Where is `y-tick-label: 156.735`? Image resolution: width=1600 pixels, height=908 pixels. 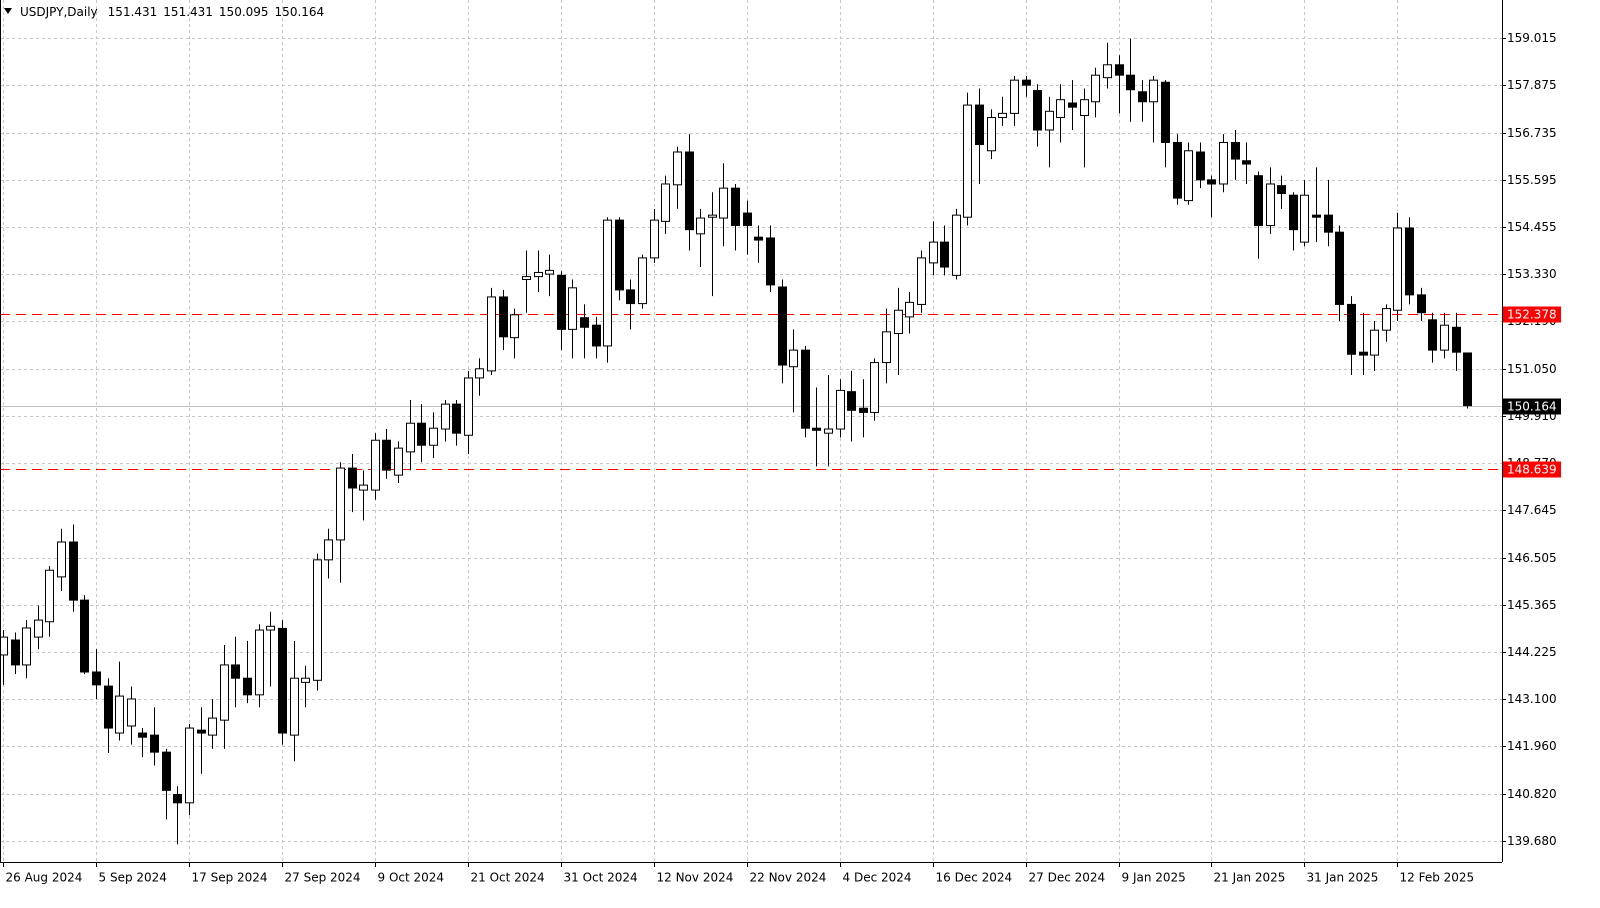
y-tick-label: 156.735 is located at coordinates (1532, 133).